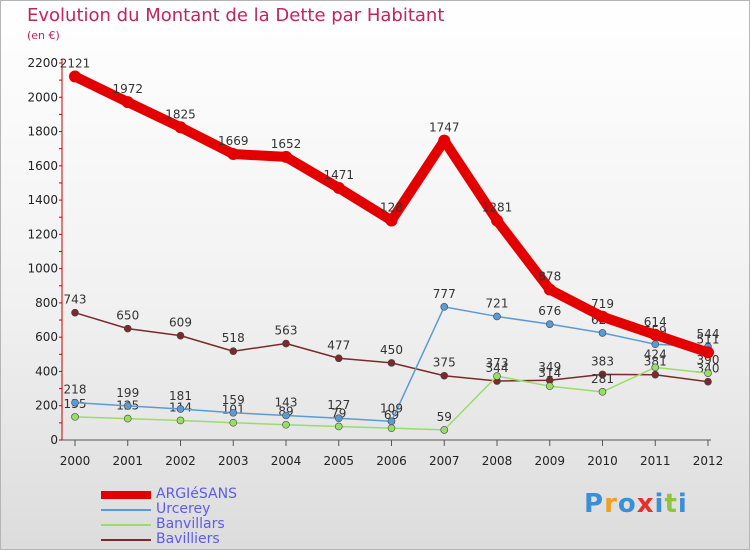 The image size is (750, 550). What do you see at coordinates (391, 408) in the screenshot?
I see `data-label: 109` at bounding box center [391, 408].